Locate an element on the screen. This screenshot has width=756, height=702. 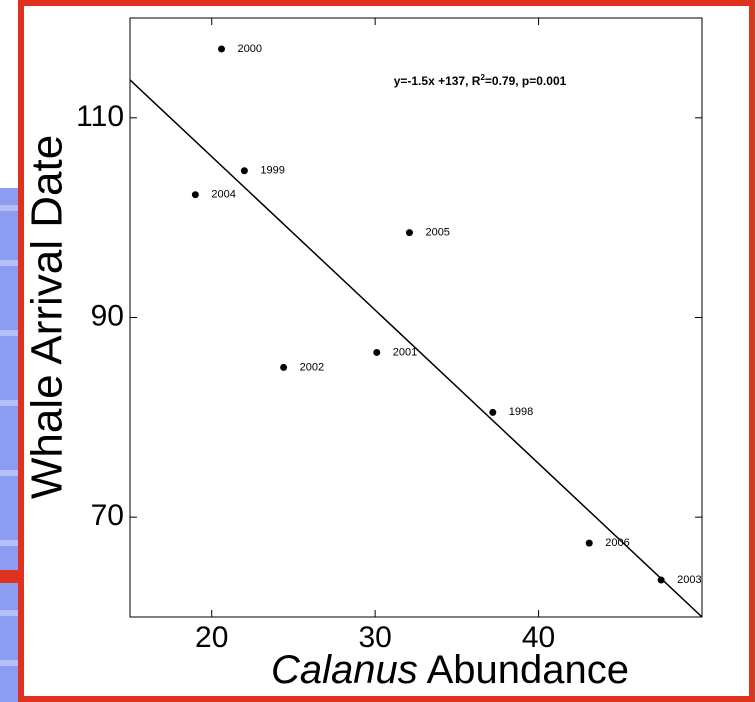
y-tick-label: 70 is located at coordinates (107, 515).